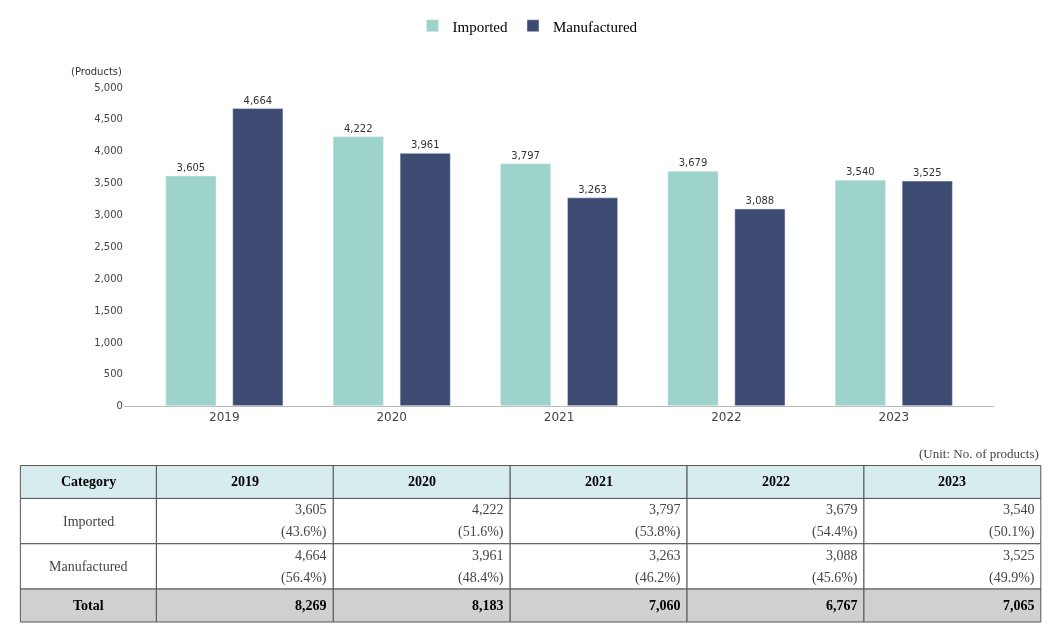 Image resolution: width=1056 pixels, height=632 pixels. I want to click on data-label: 7,065, so click(1019, 605).